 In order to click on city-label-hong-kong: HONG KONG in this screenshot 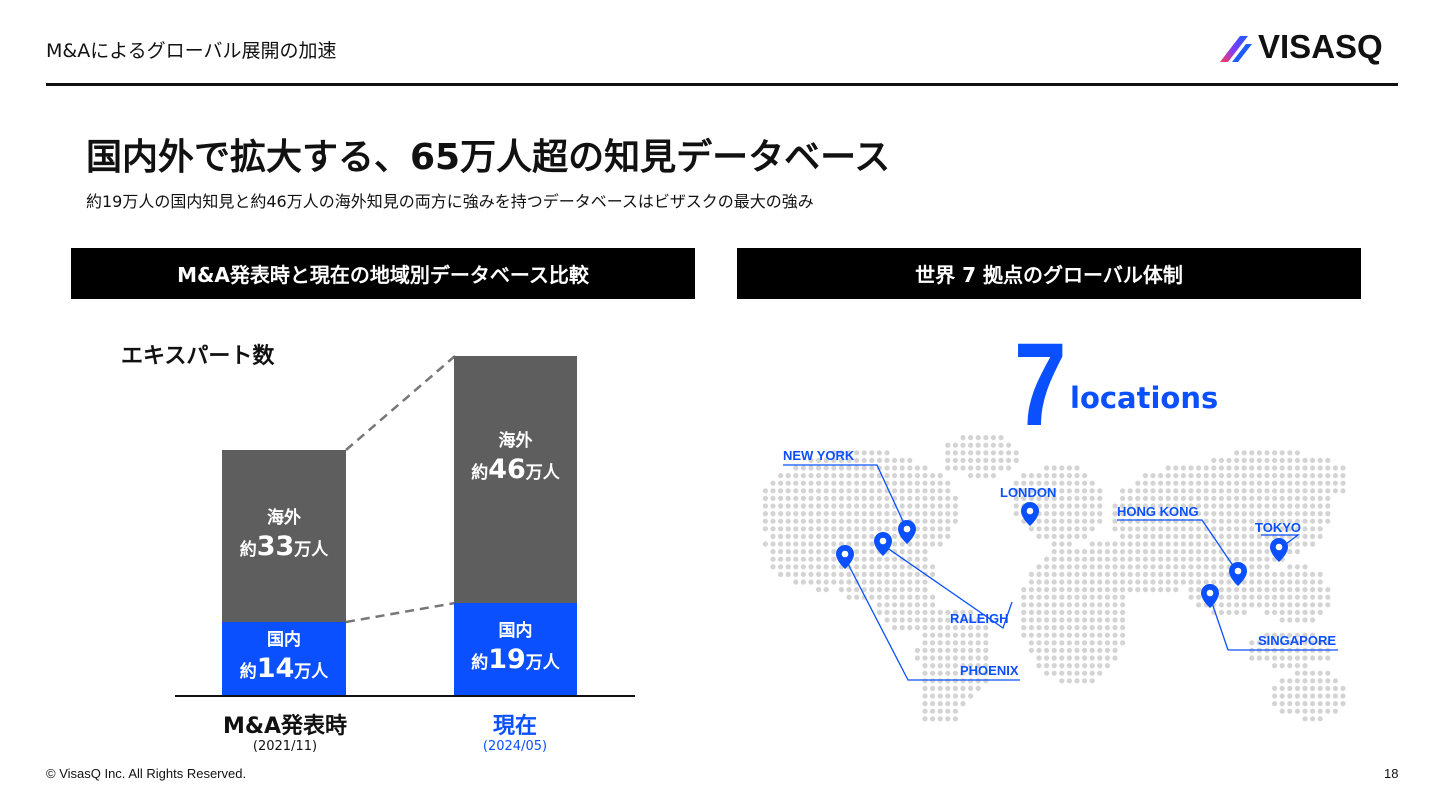, I will do `click(1158, 511)`.